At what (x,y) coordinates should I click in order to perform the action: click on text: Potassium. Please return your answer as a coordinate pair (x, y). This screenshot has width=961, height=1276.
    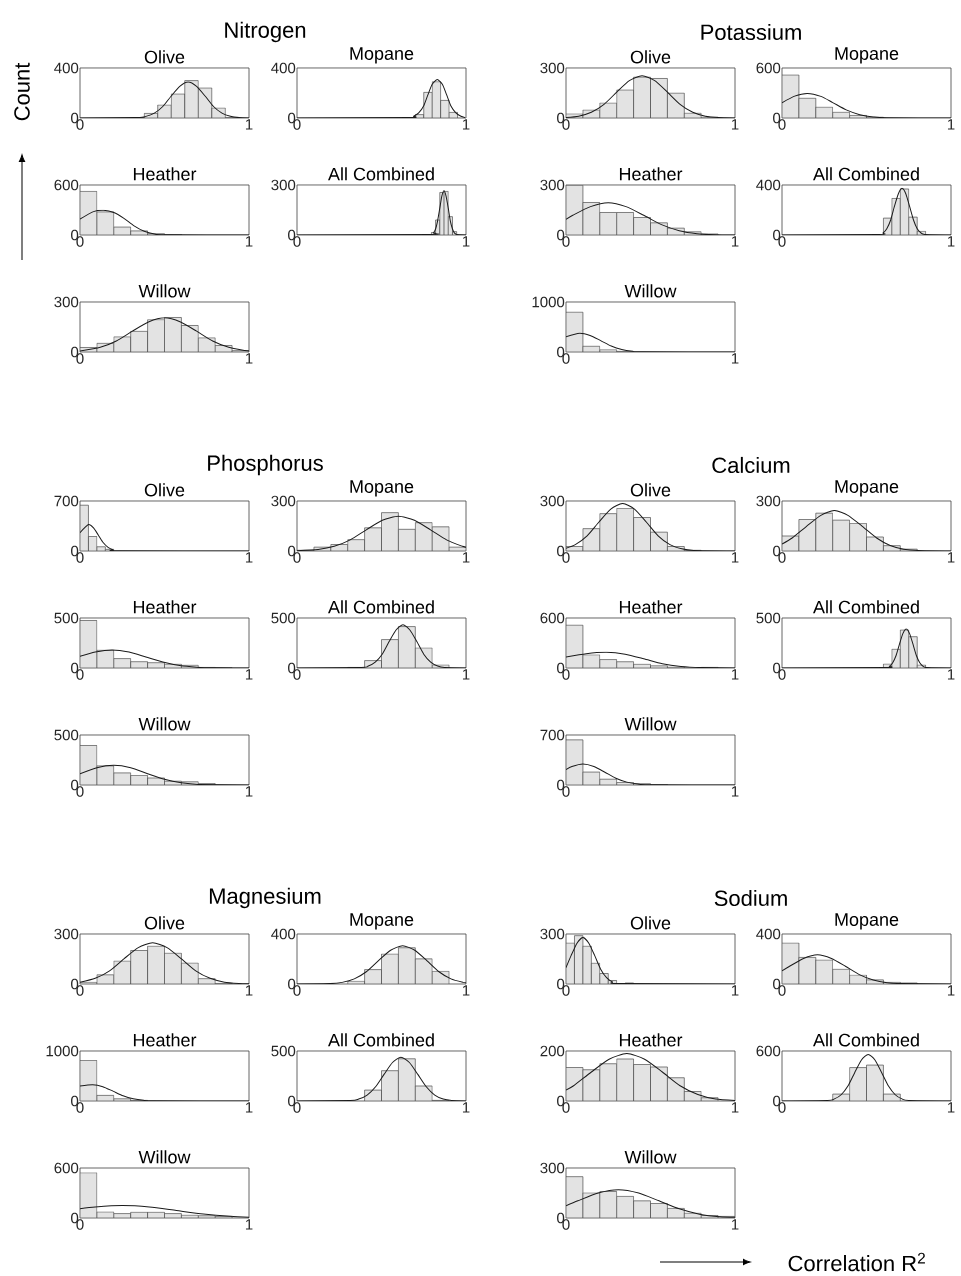
    Looking at the image, I should click on (751, 32).